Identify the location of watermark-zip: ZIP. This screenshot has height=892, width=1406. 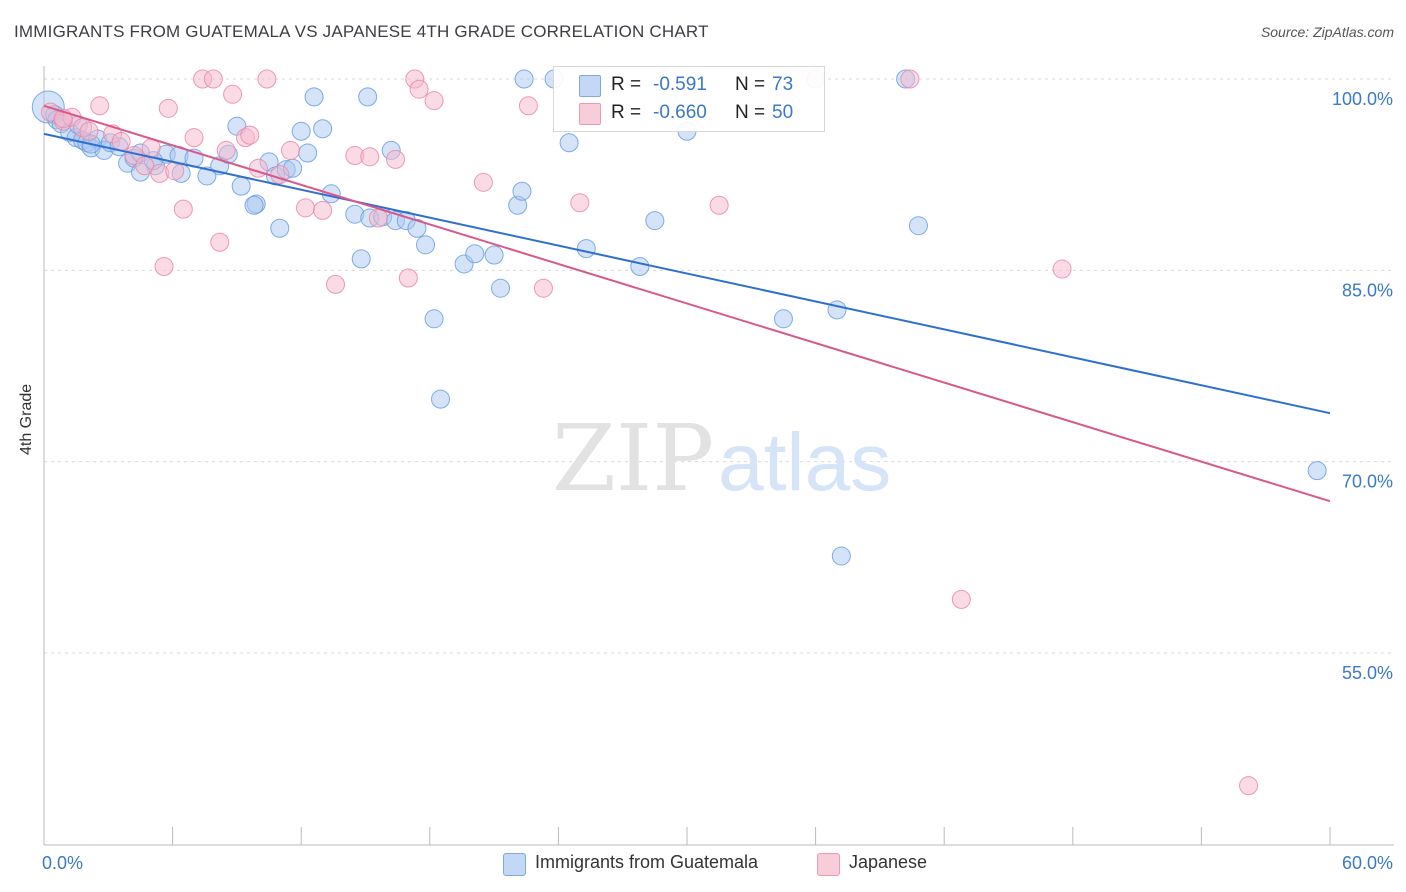
(633, 458).